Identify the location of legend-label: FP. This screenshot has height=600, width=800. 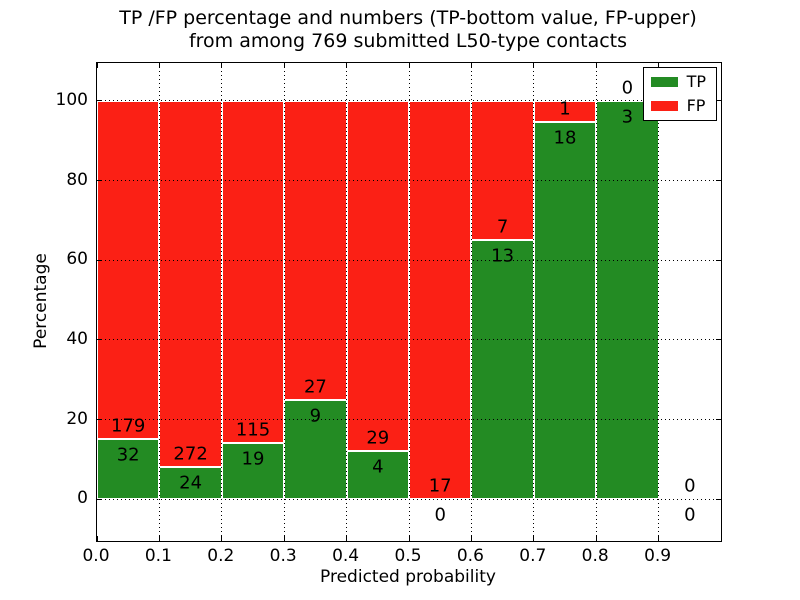
(696, 105).